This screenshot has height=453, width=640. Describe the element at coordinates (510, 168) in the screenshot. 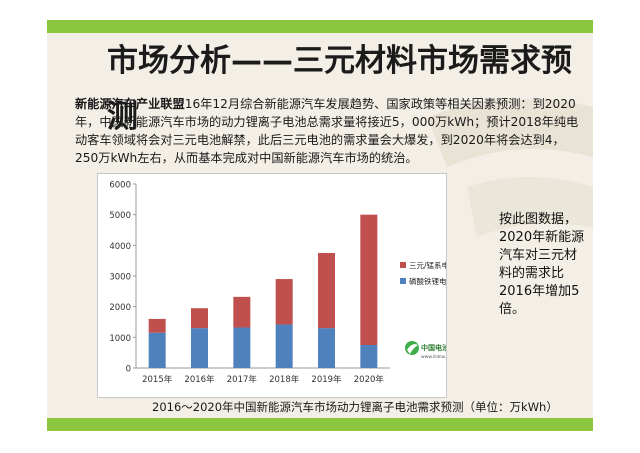

I see `background-decoration` at that location.